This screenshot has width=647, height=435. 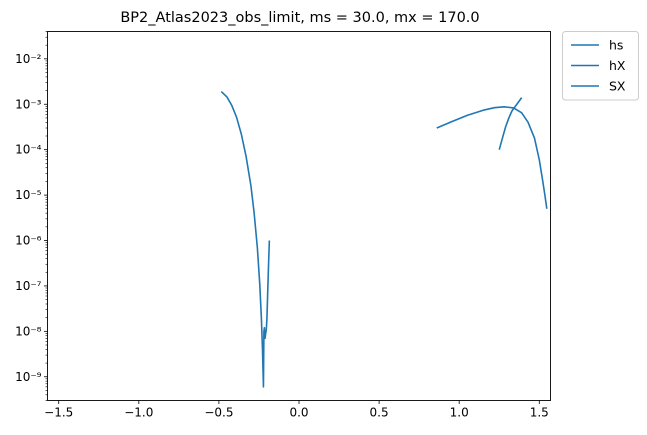 What do you see at coordinates (28, 331) in the screenshot?
I see `y-tick-label: 10⁻⁸` at bounding box center [28, 331].